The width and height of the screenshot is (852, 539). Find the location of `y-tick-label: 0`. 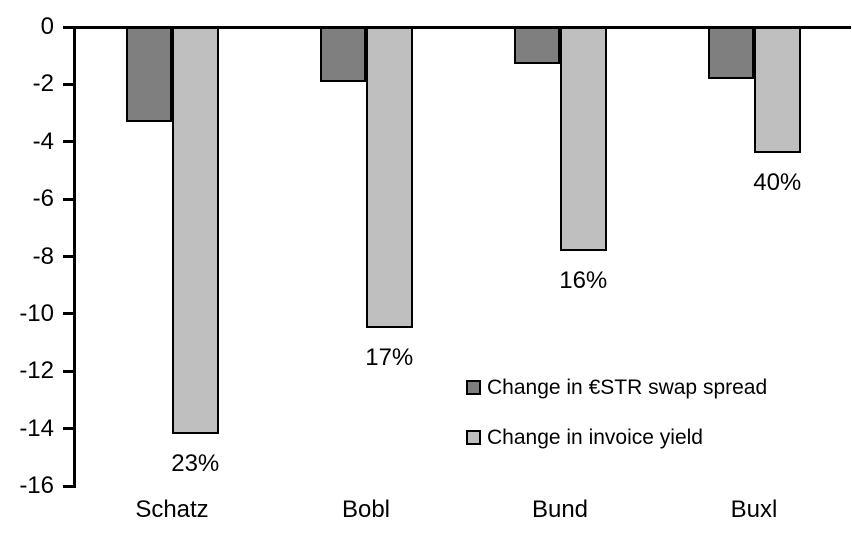

y-tick-label: 0 is located at coordinates (47, 26).